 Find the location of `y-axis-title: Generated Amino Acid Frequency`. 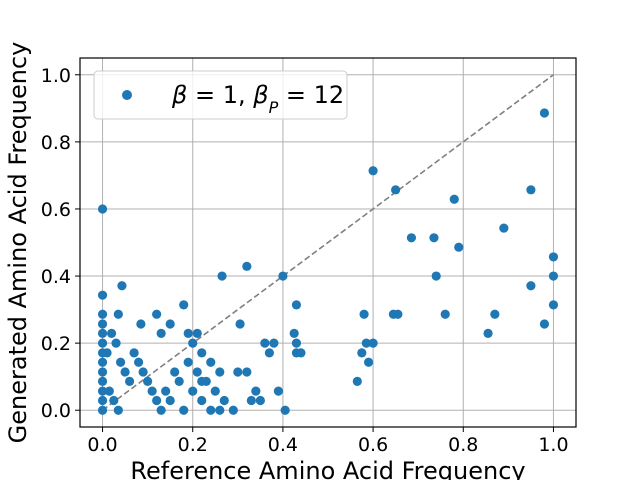

y-axis-title: Generated Amino Acid Frequency is located at coordinates (18, 243).